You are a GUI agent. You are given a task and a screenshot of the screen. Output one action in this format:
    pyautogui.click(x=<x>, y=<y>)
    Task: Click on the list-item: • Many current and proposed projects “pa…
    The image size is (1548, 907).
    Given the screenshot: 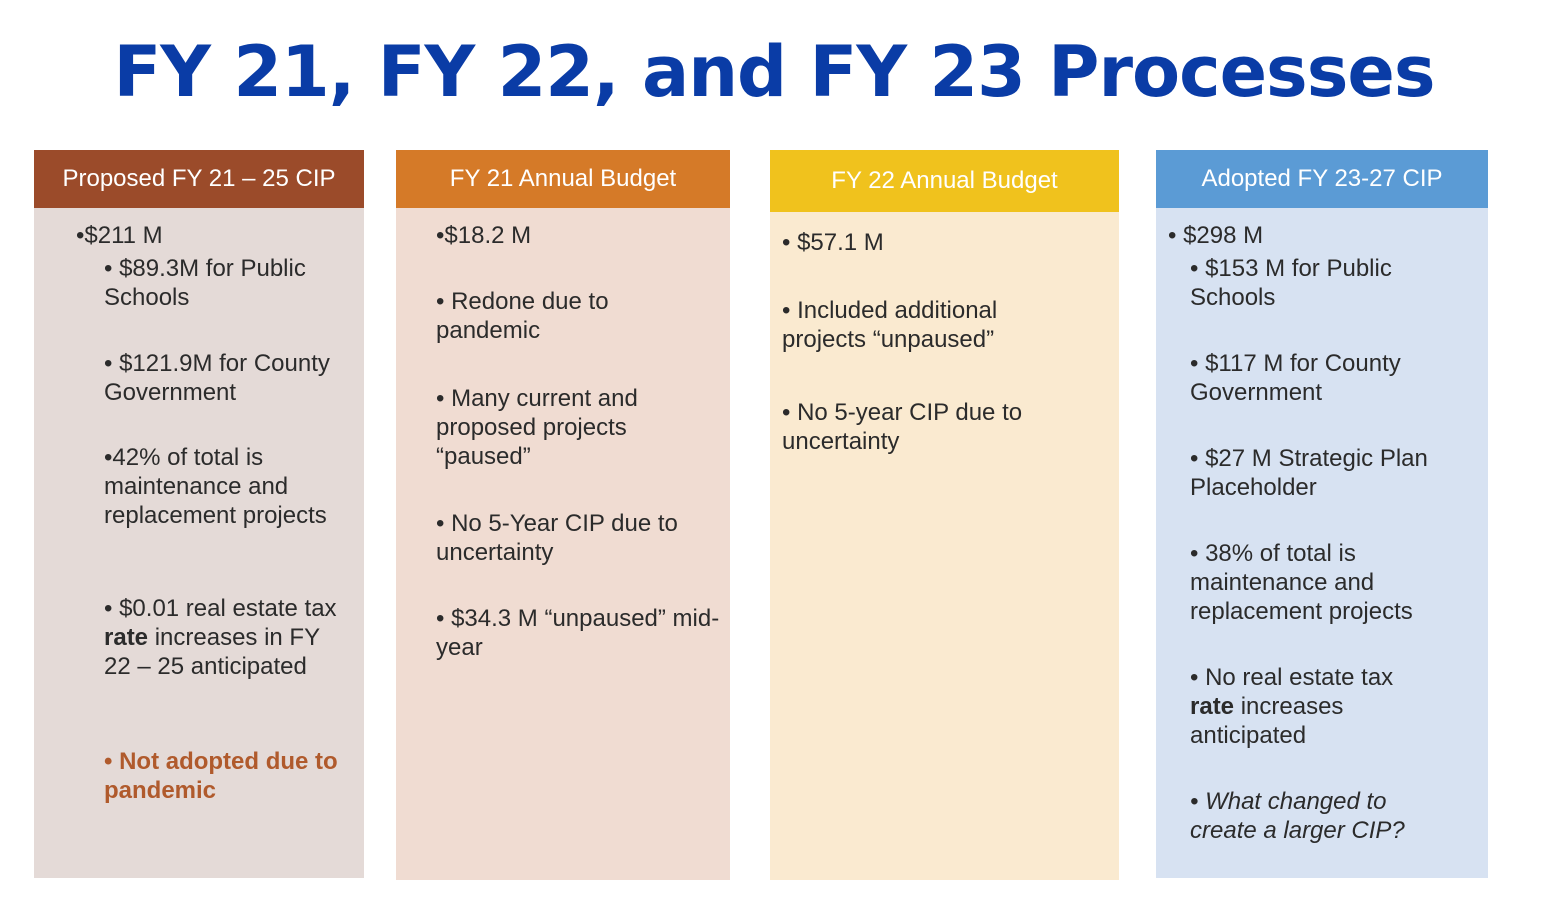 What is the action you would take?
    pyautogui.click(x=561, y=427)
    